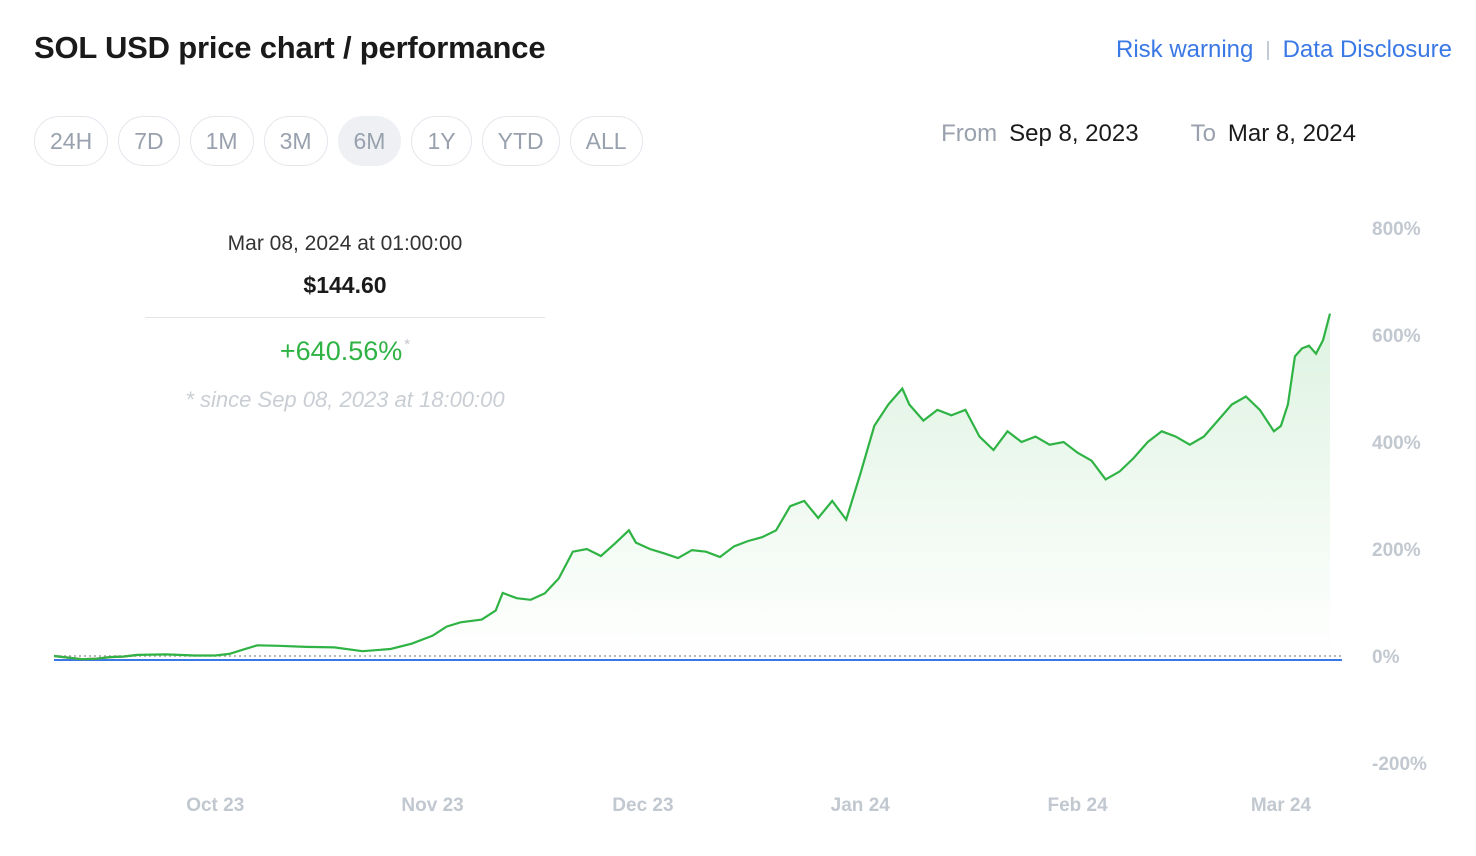 This screenshot has height=856, width=1476. What do you see at coordinates (1074, 133) in the screenshot?
I see `from-date: Sep 8, 2023` at bounding box center [1074, 133].